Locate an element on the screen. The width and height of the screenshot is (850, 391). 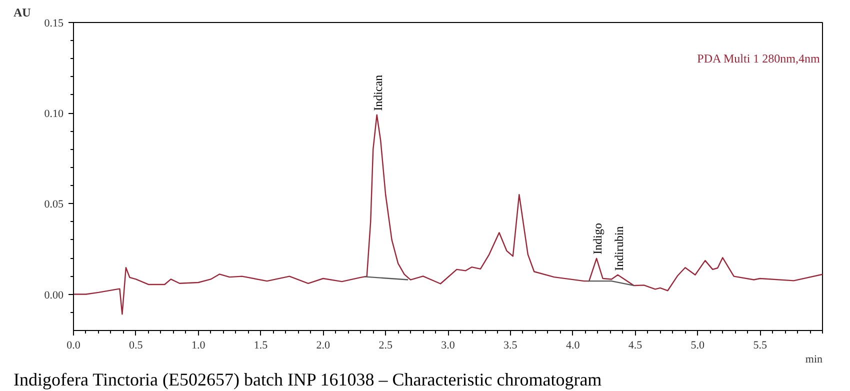
x-tick-label: 0.5 is located at coordinates (136, 346).